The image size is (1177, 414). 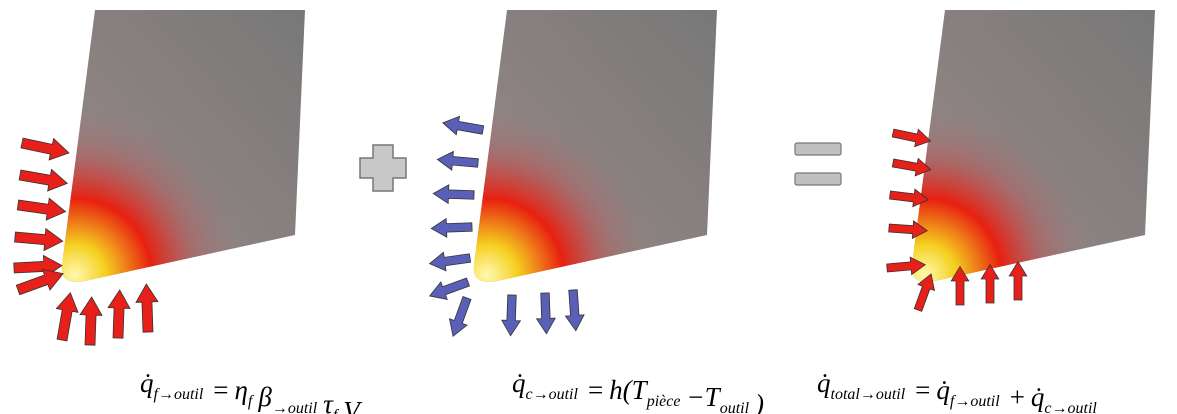 What do you see at coordinates (264, 397) in the screenshot?
I see `formula-symbol: β` at bounding box center [264, 397].